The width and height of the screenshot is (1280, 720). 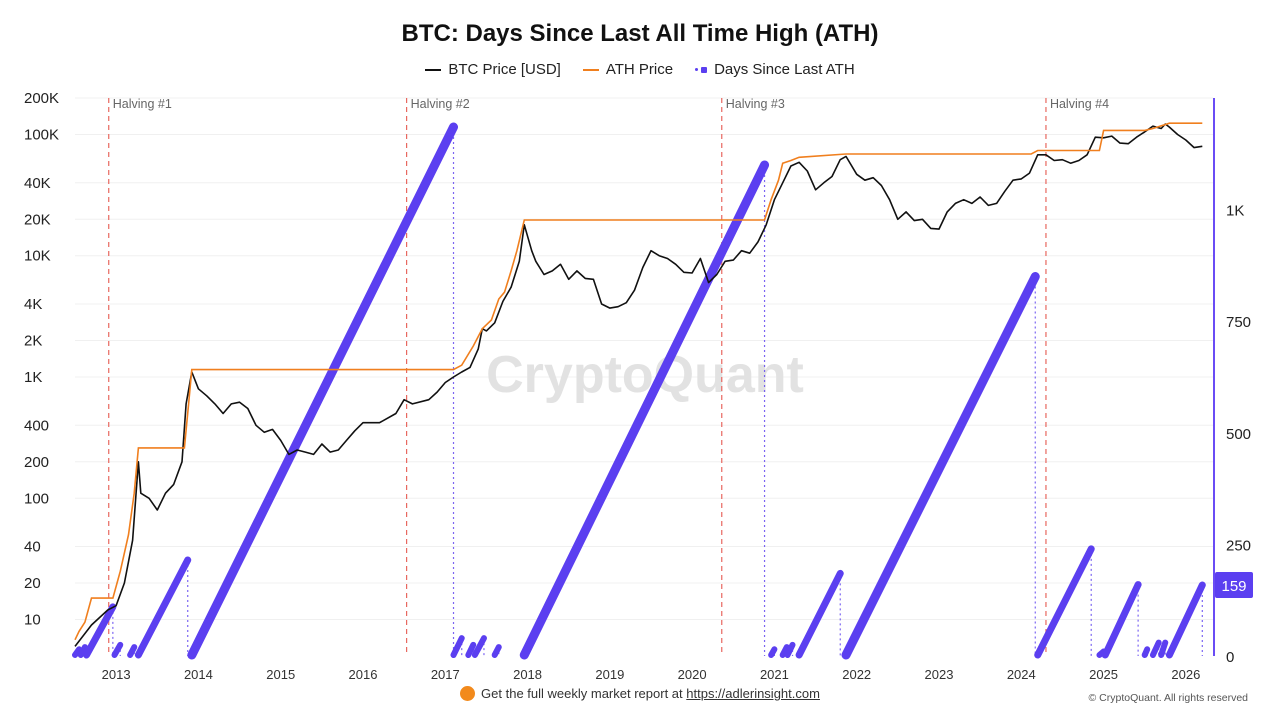 What do you see at coordinates (784, 69) in the screenshot?
I see `legend-label-days-since-ath: Days Since Last ATH` at bounding box center [784, 69].